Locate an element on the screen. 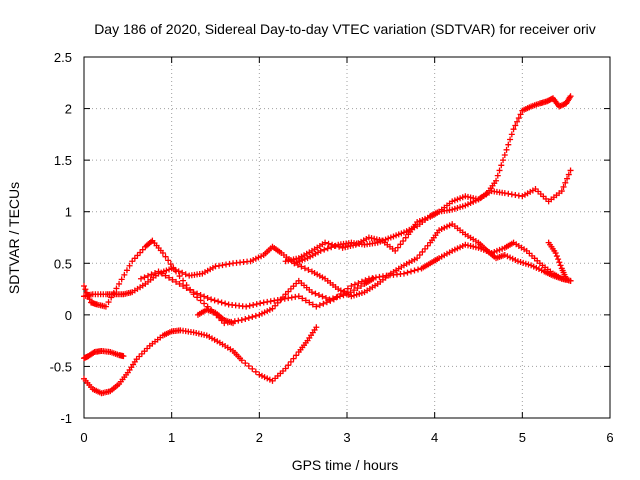 The image size is (640, 480). y-tick-label: 0.5 is located at coordinates (63, 263).